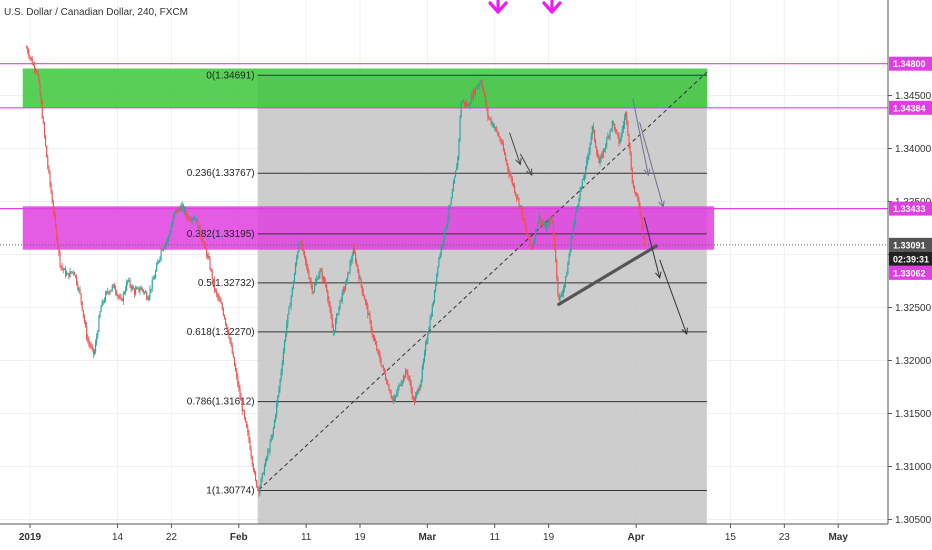 This screenshot has width=932, height=550. What do you see at coordinates (96, 12) in the screenshot?
I see `chart-title: U.S. Dollar / Canadian Dollar, 240, FXCM` at bounding box center [96, 12].